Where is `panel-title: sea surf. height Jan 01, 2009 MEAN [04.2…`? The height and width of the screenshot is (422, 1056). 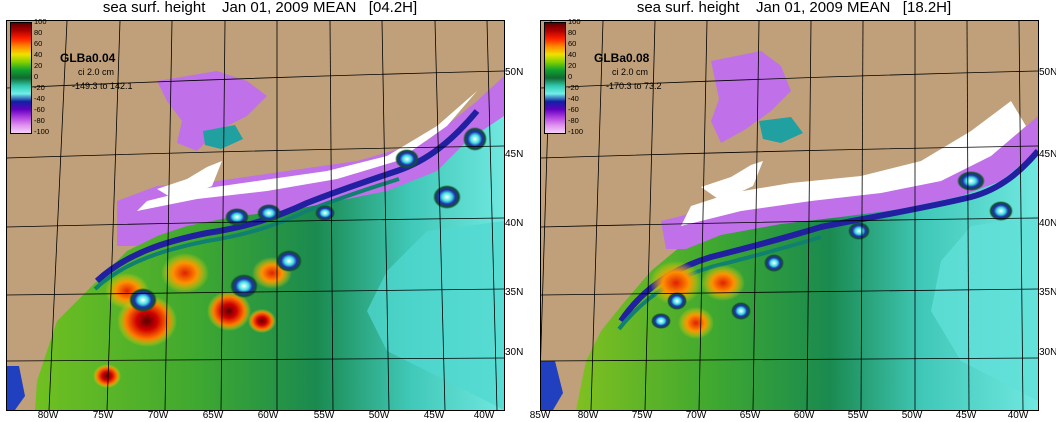
panel-title: sea surf. height Jan 01, 2009 MEAN [04.2… is located at coordinates (260, 8).